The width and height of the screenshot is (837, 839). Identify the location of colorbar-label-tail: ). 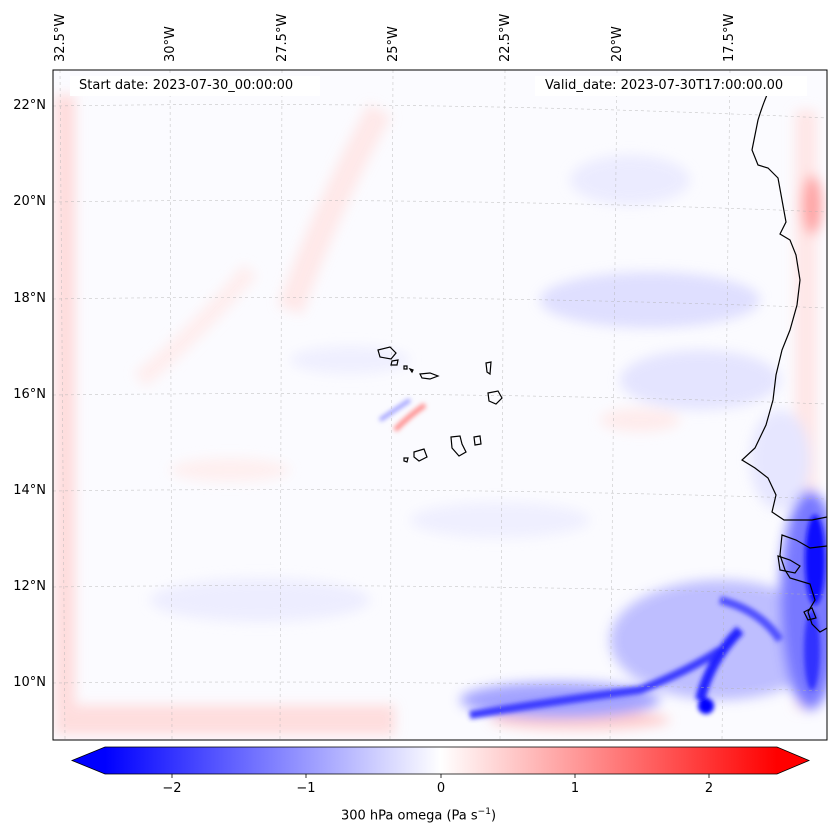
(493, 816).